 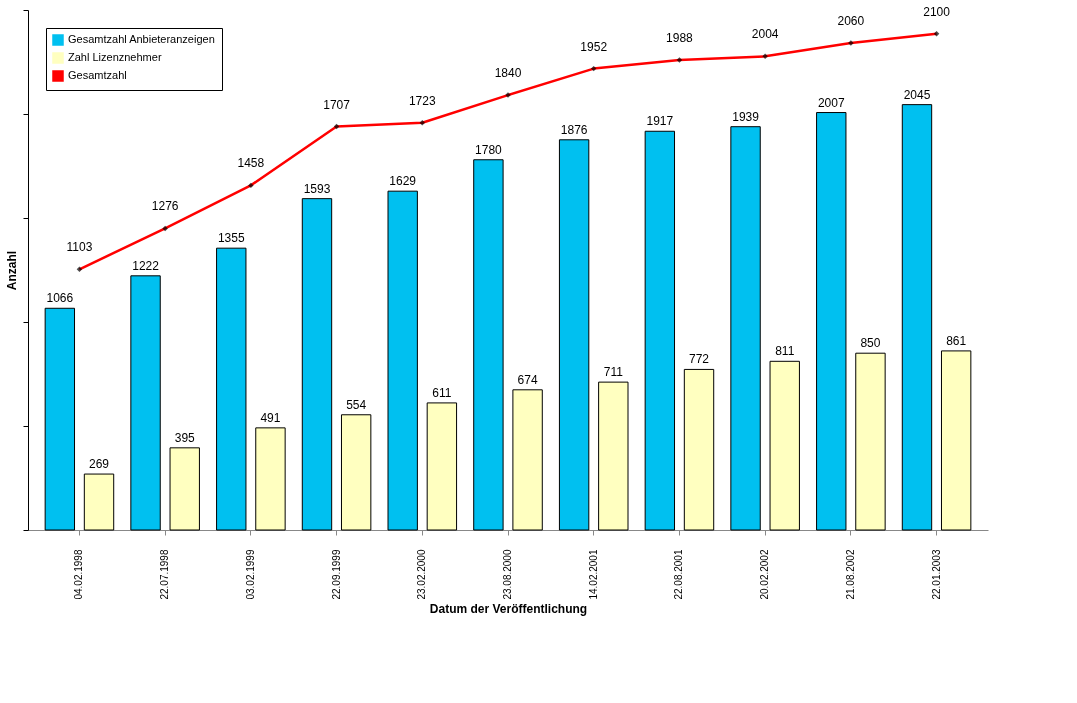 I want to click on data-label: 850, so click(x=870, y=343).